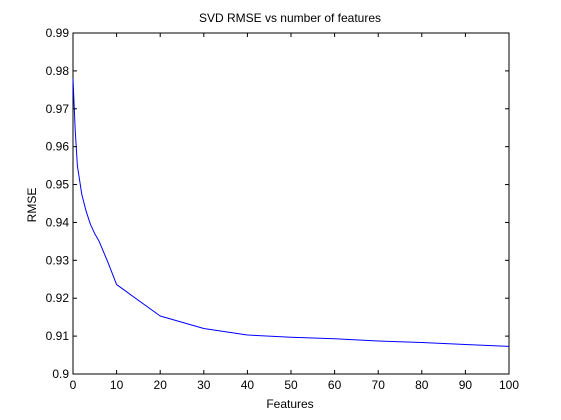  Describe the element at coordinates (422, 385) in the screenshot. I see `x-tick-label: 80` at that location.